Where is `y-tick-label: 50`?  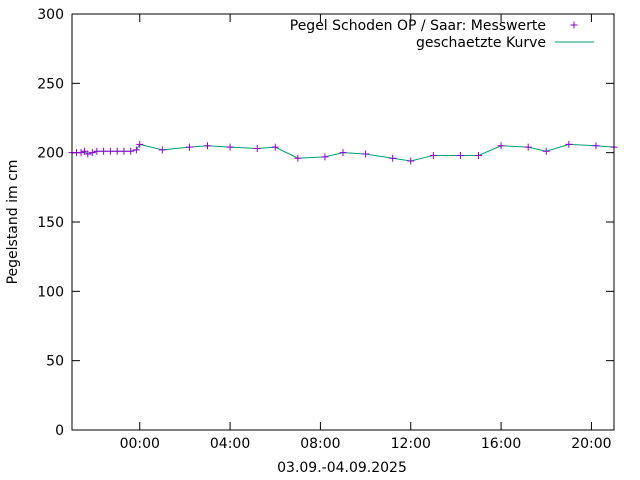 y-tick-label: 50 is located at coordinates (55, 362).